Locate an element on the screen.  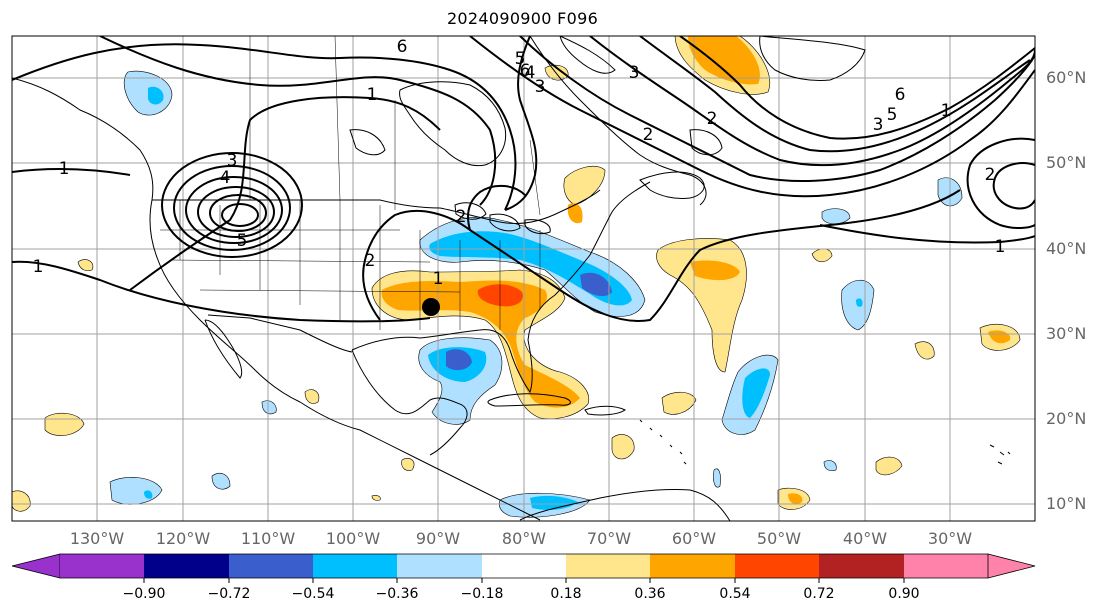
chart-title: 2024090900 F096 is located at coordinates (522, 18).